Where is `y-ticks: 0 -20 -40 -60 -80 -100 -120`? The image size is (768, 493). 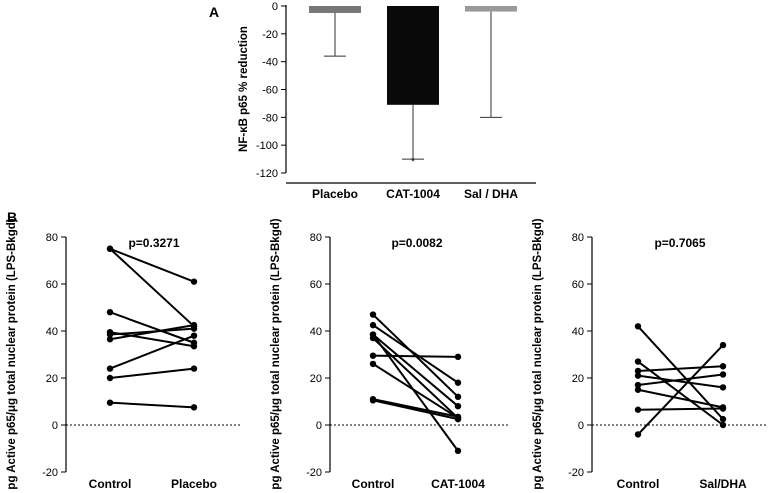
y-ticks: 0 -20 -40 -60 -80 -100 -120 is located at coordinates (271, 90).